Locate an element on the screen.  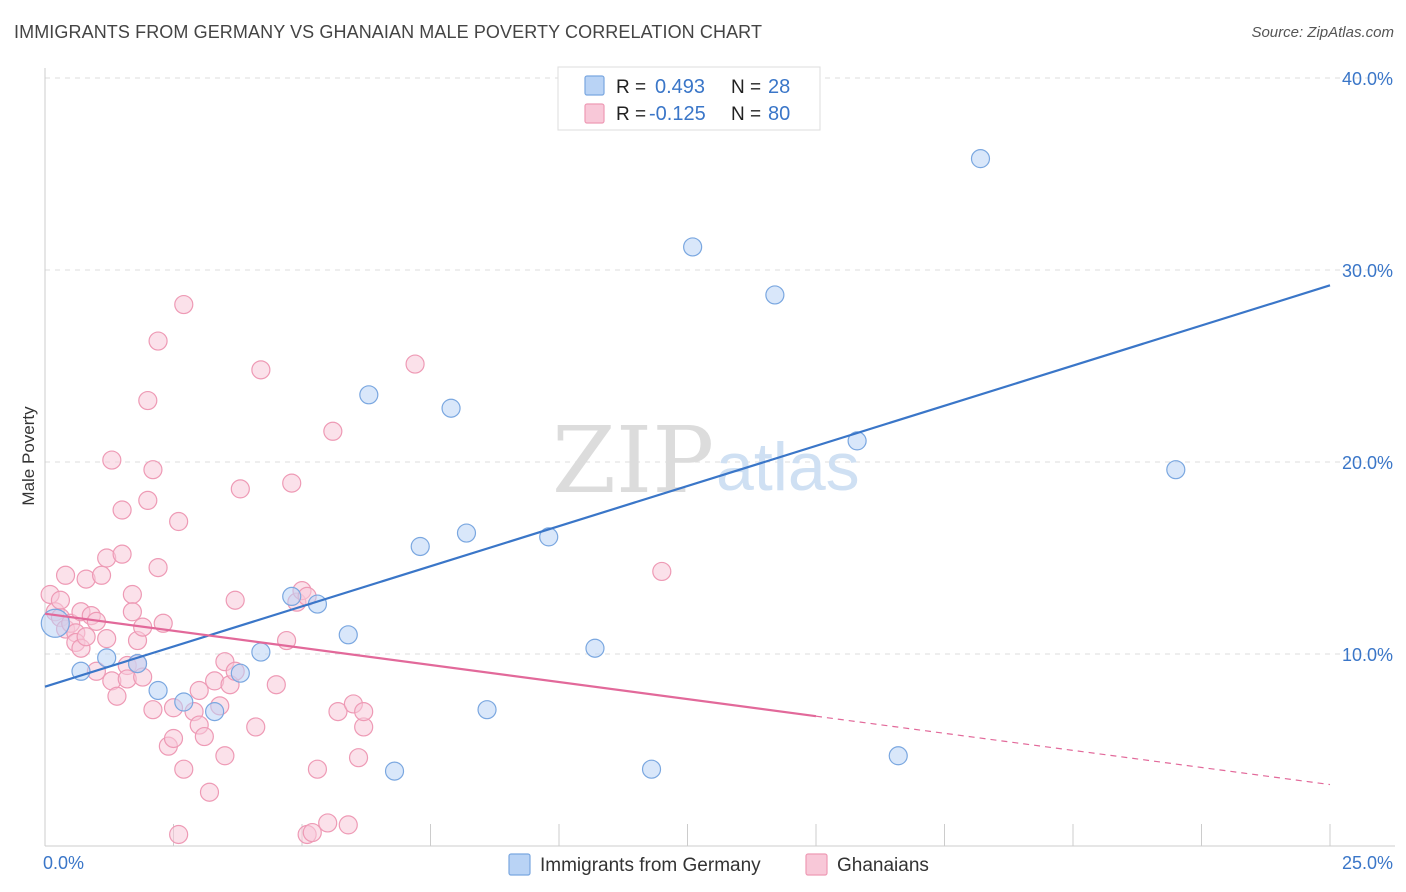
stats-swatch-ghanaians is located at coordinates (594, 113).